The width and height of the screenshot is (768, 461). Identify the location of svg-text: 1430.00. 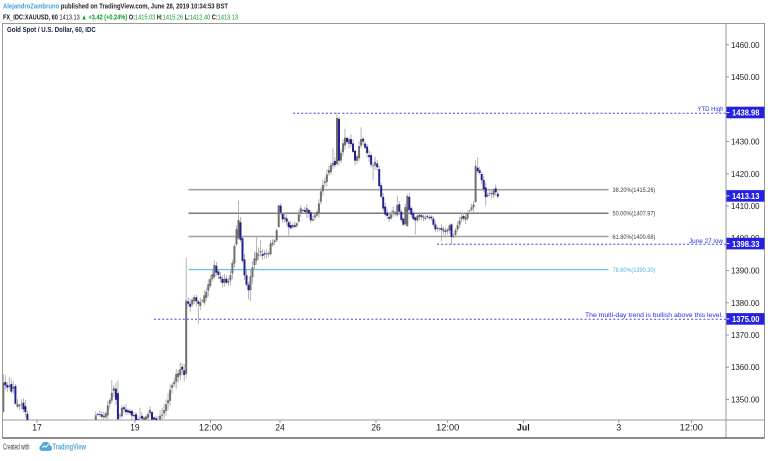
(745, 142).